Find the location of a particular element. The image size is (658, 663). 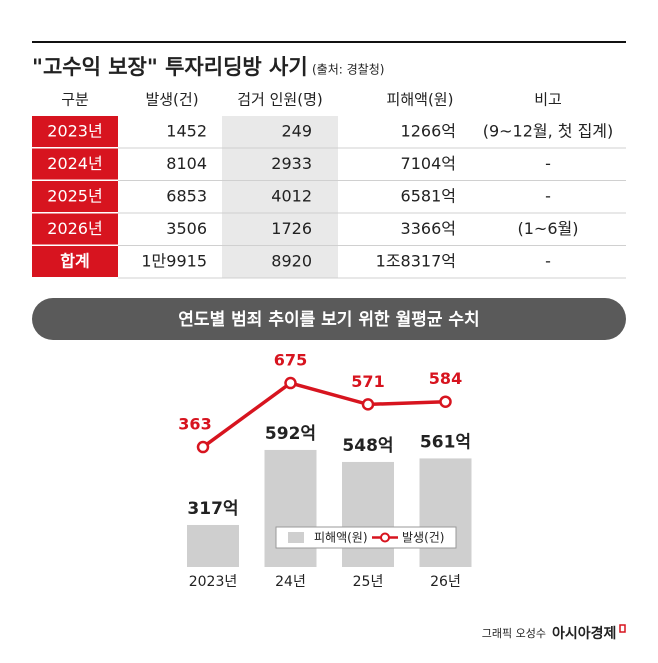

row-label: 2023년 is located at coordinates (74, 131).